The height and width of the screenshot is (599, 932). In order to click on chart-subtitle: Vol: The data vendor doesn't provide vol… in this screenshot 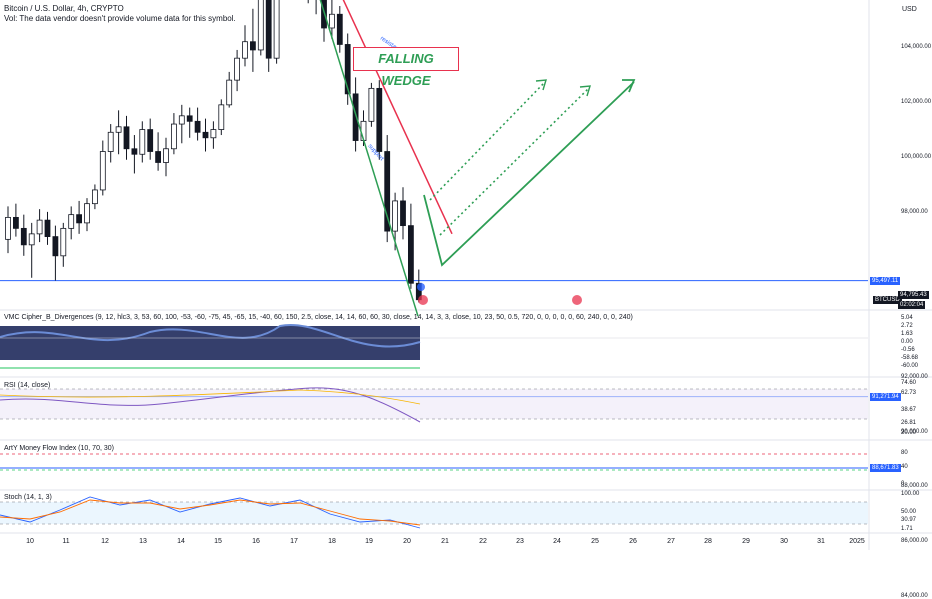, I will do `click(120, 18)`.